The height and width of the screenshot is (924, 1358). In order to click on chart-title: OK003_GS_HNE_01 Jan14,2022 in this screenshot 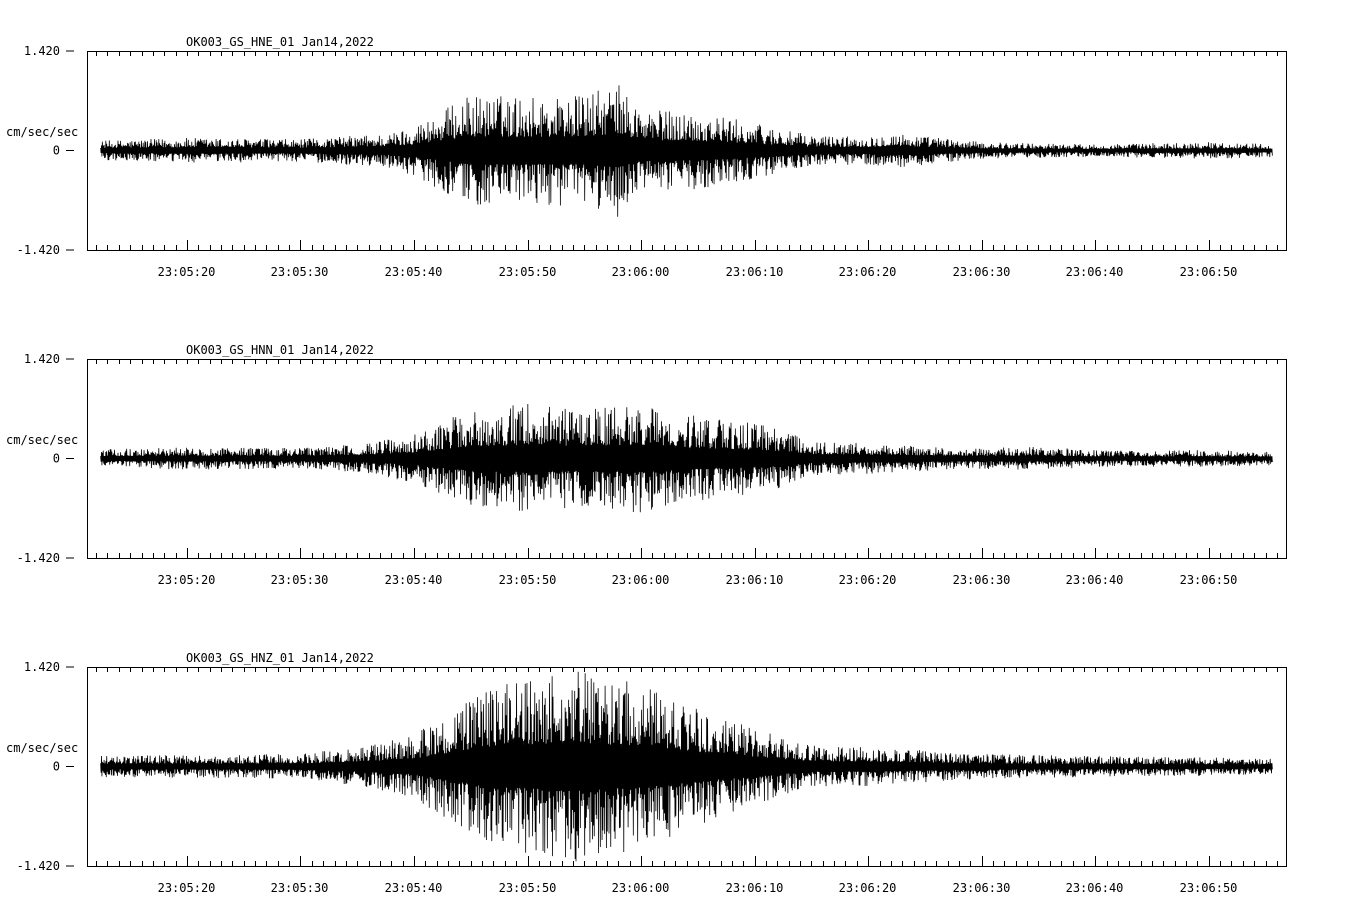, I will do `click(280, 42)`.